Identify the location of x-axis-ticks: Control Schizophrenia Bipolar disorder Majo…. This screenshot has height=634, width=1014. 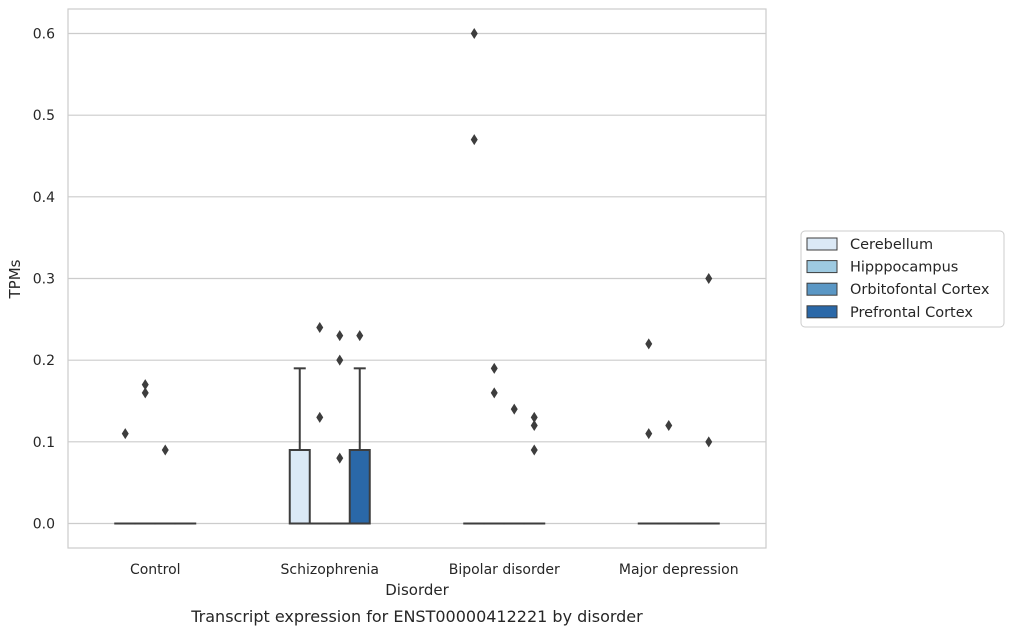
(434, 570).